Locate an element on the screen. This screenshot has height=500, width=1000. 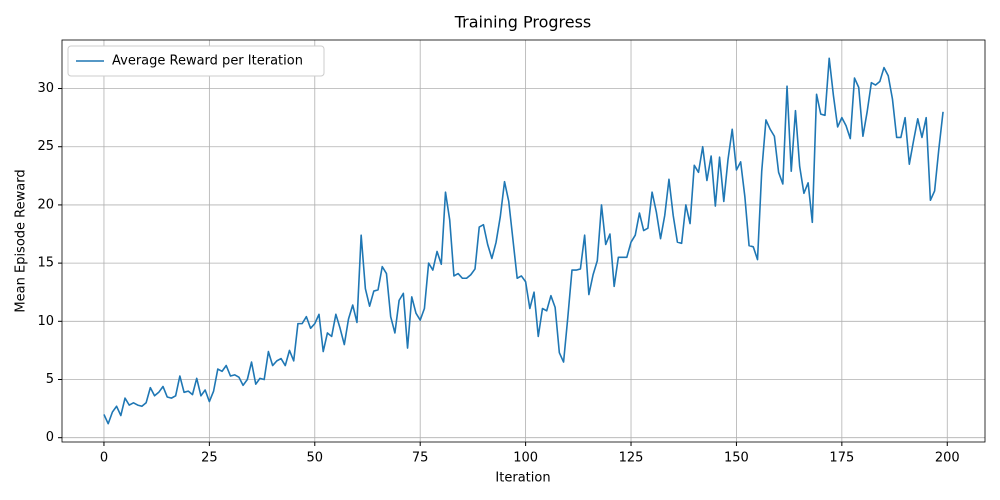
x-tick-label: 200 is located at coordinates (947, 458).